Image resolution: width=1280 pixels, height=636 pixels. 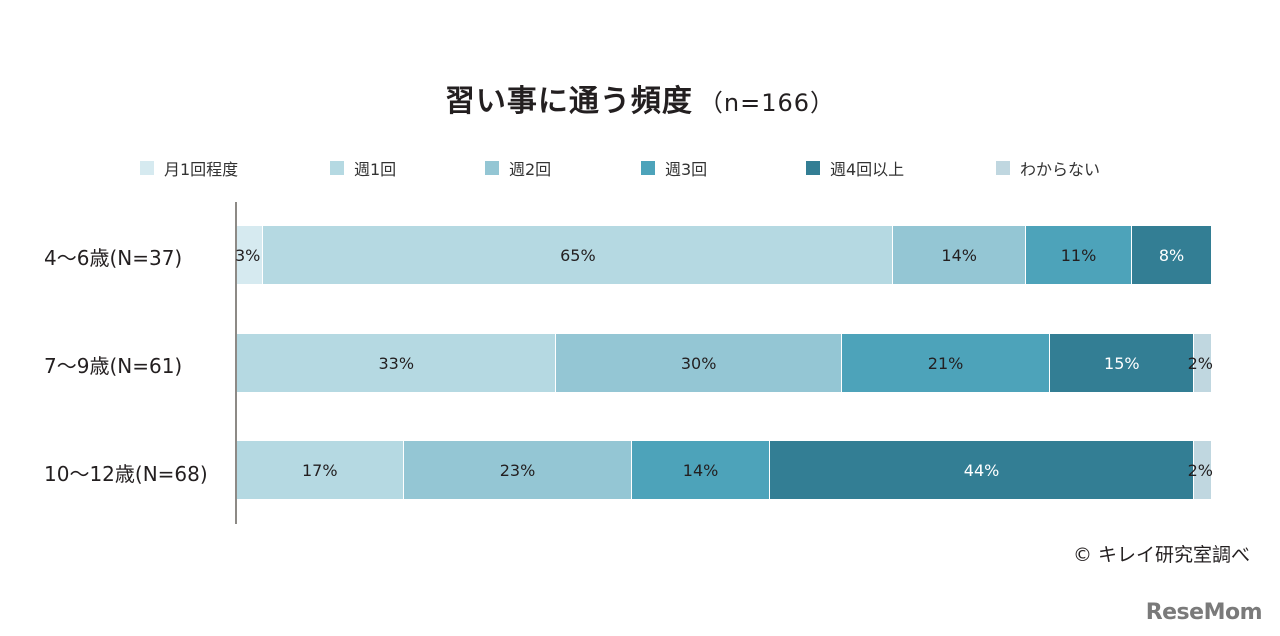 What do you see at coordinates (1079, 255) in the screenshot?
I see `segment-weekly-3: 11%` at bounding box center [1079, 255].